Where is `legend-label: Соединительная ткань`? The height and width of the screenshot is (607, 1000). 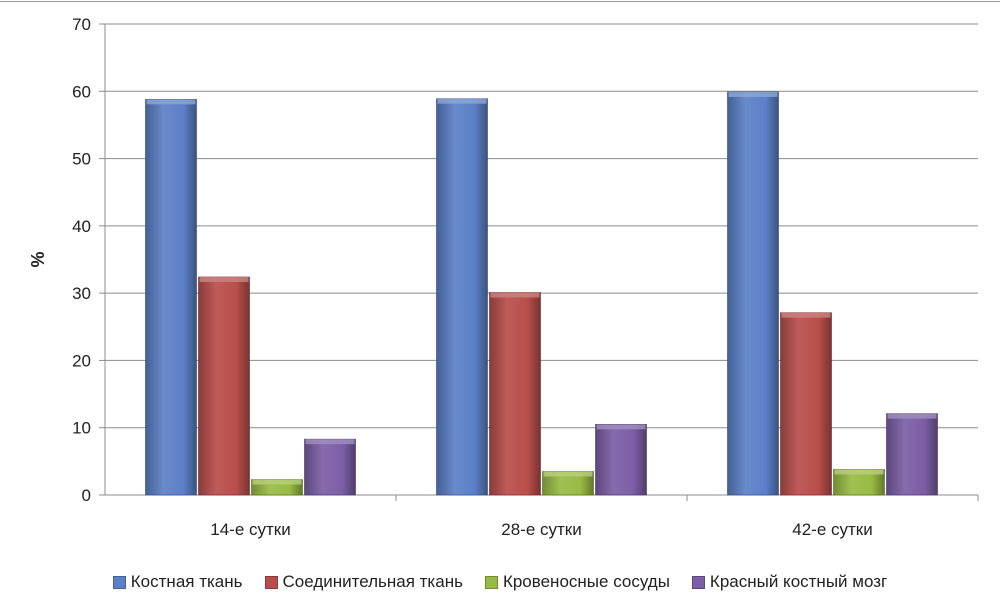
legend-label: Соединительная ткань is located at coordinates (372, 581).